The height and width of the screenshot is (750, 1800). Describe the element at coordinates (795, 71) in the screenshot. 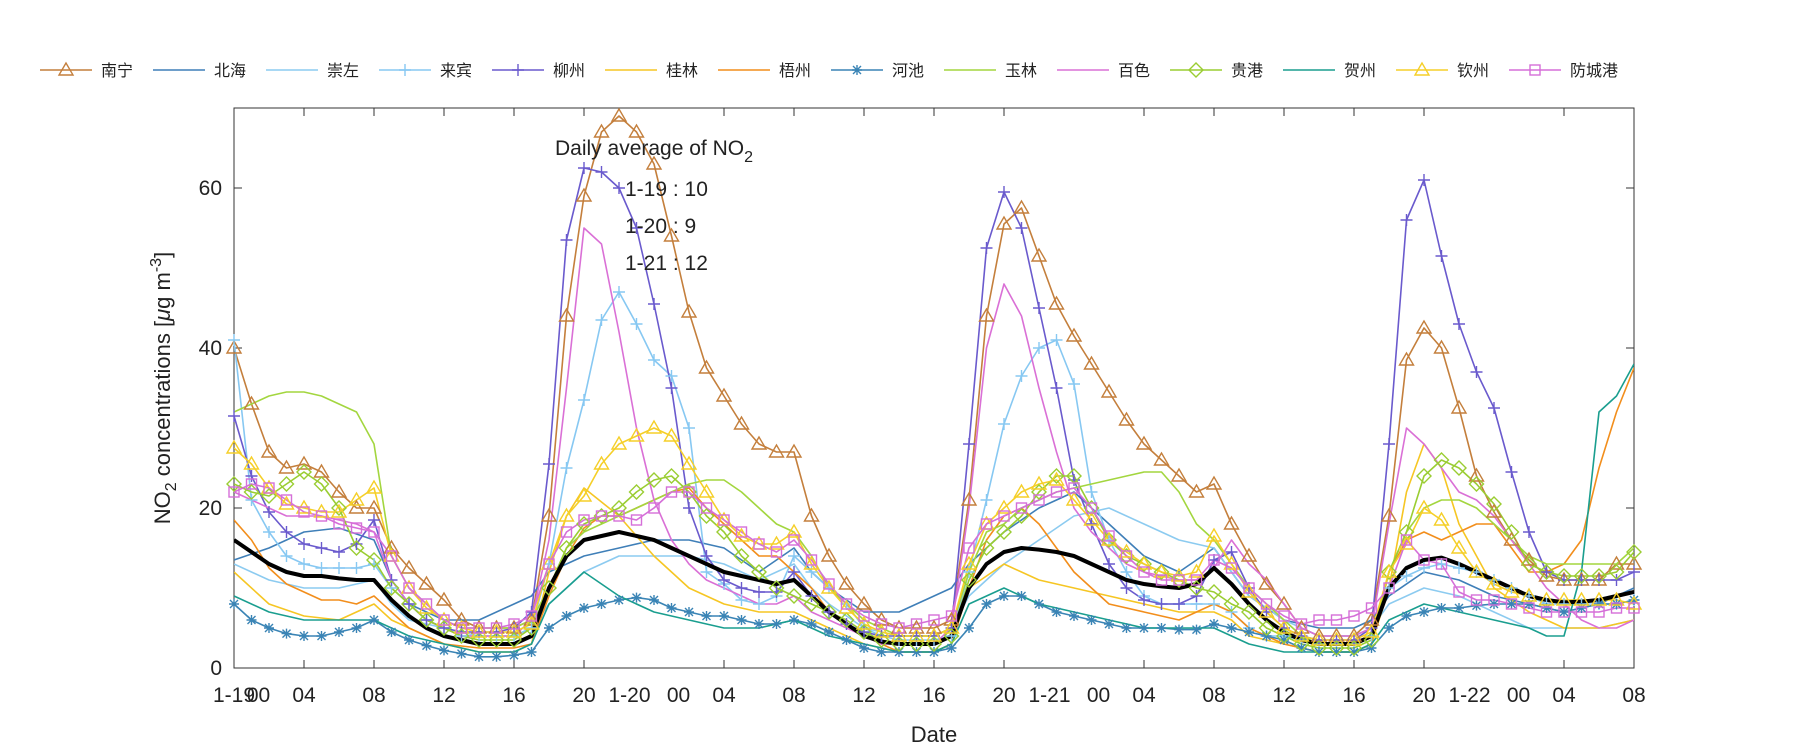

I see `legend-label: 梧州` at that location.